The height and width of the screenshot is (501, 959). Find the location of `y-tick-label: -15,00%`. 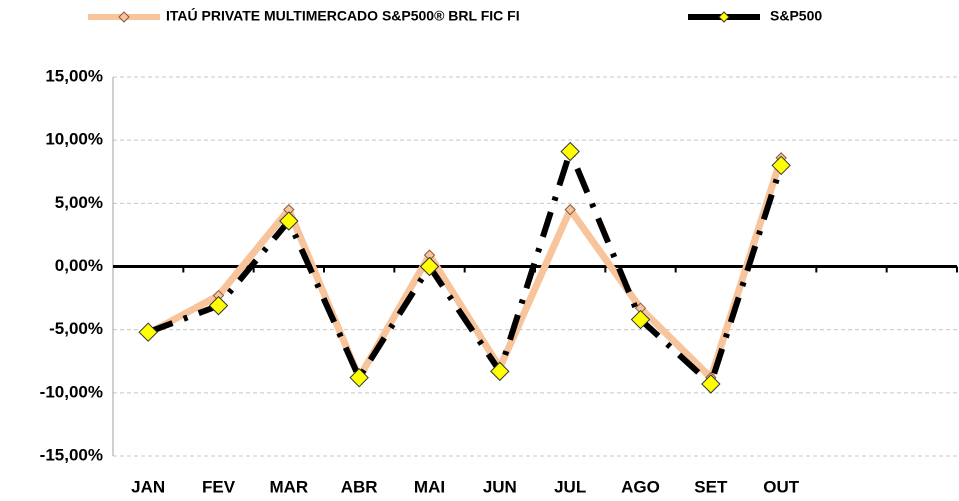

y-tick-label: -15,00% is located at coordinates (71, 454).